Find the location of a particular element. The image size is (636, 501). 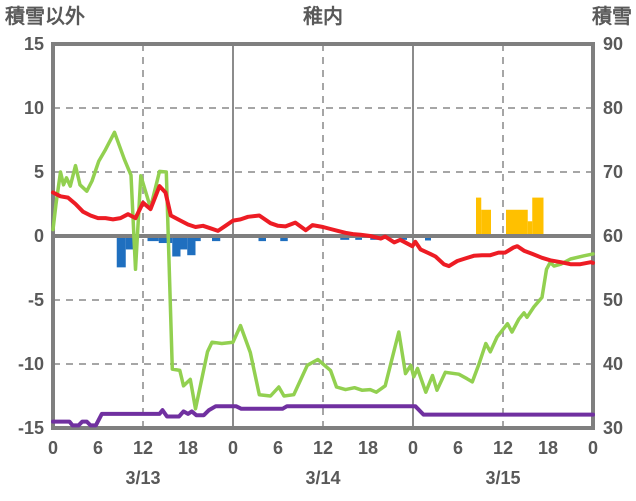

right-tick-label: 50 is located at coordinates (613, 300).